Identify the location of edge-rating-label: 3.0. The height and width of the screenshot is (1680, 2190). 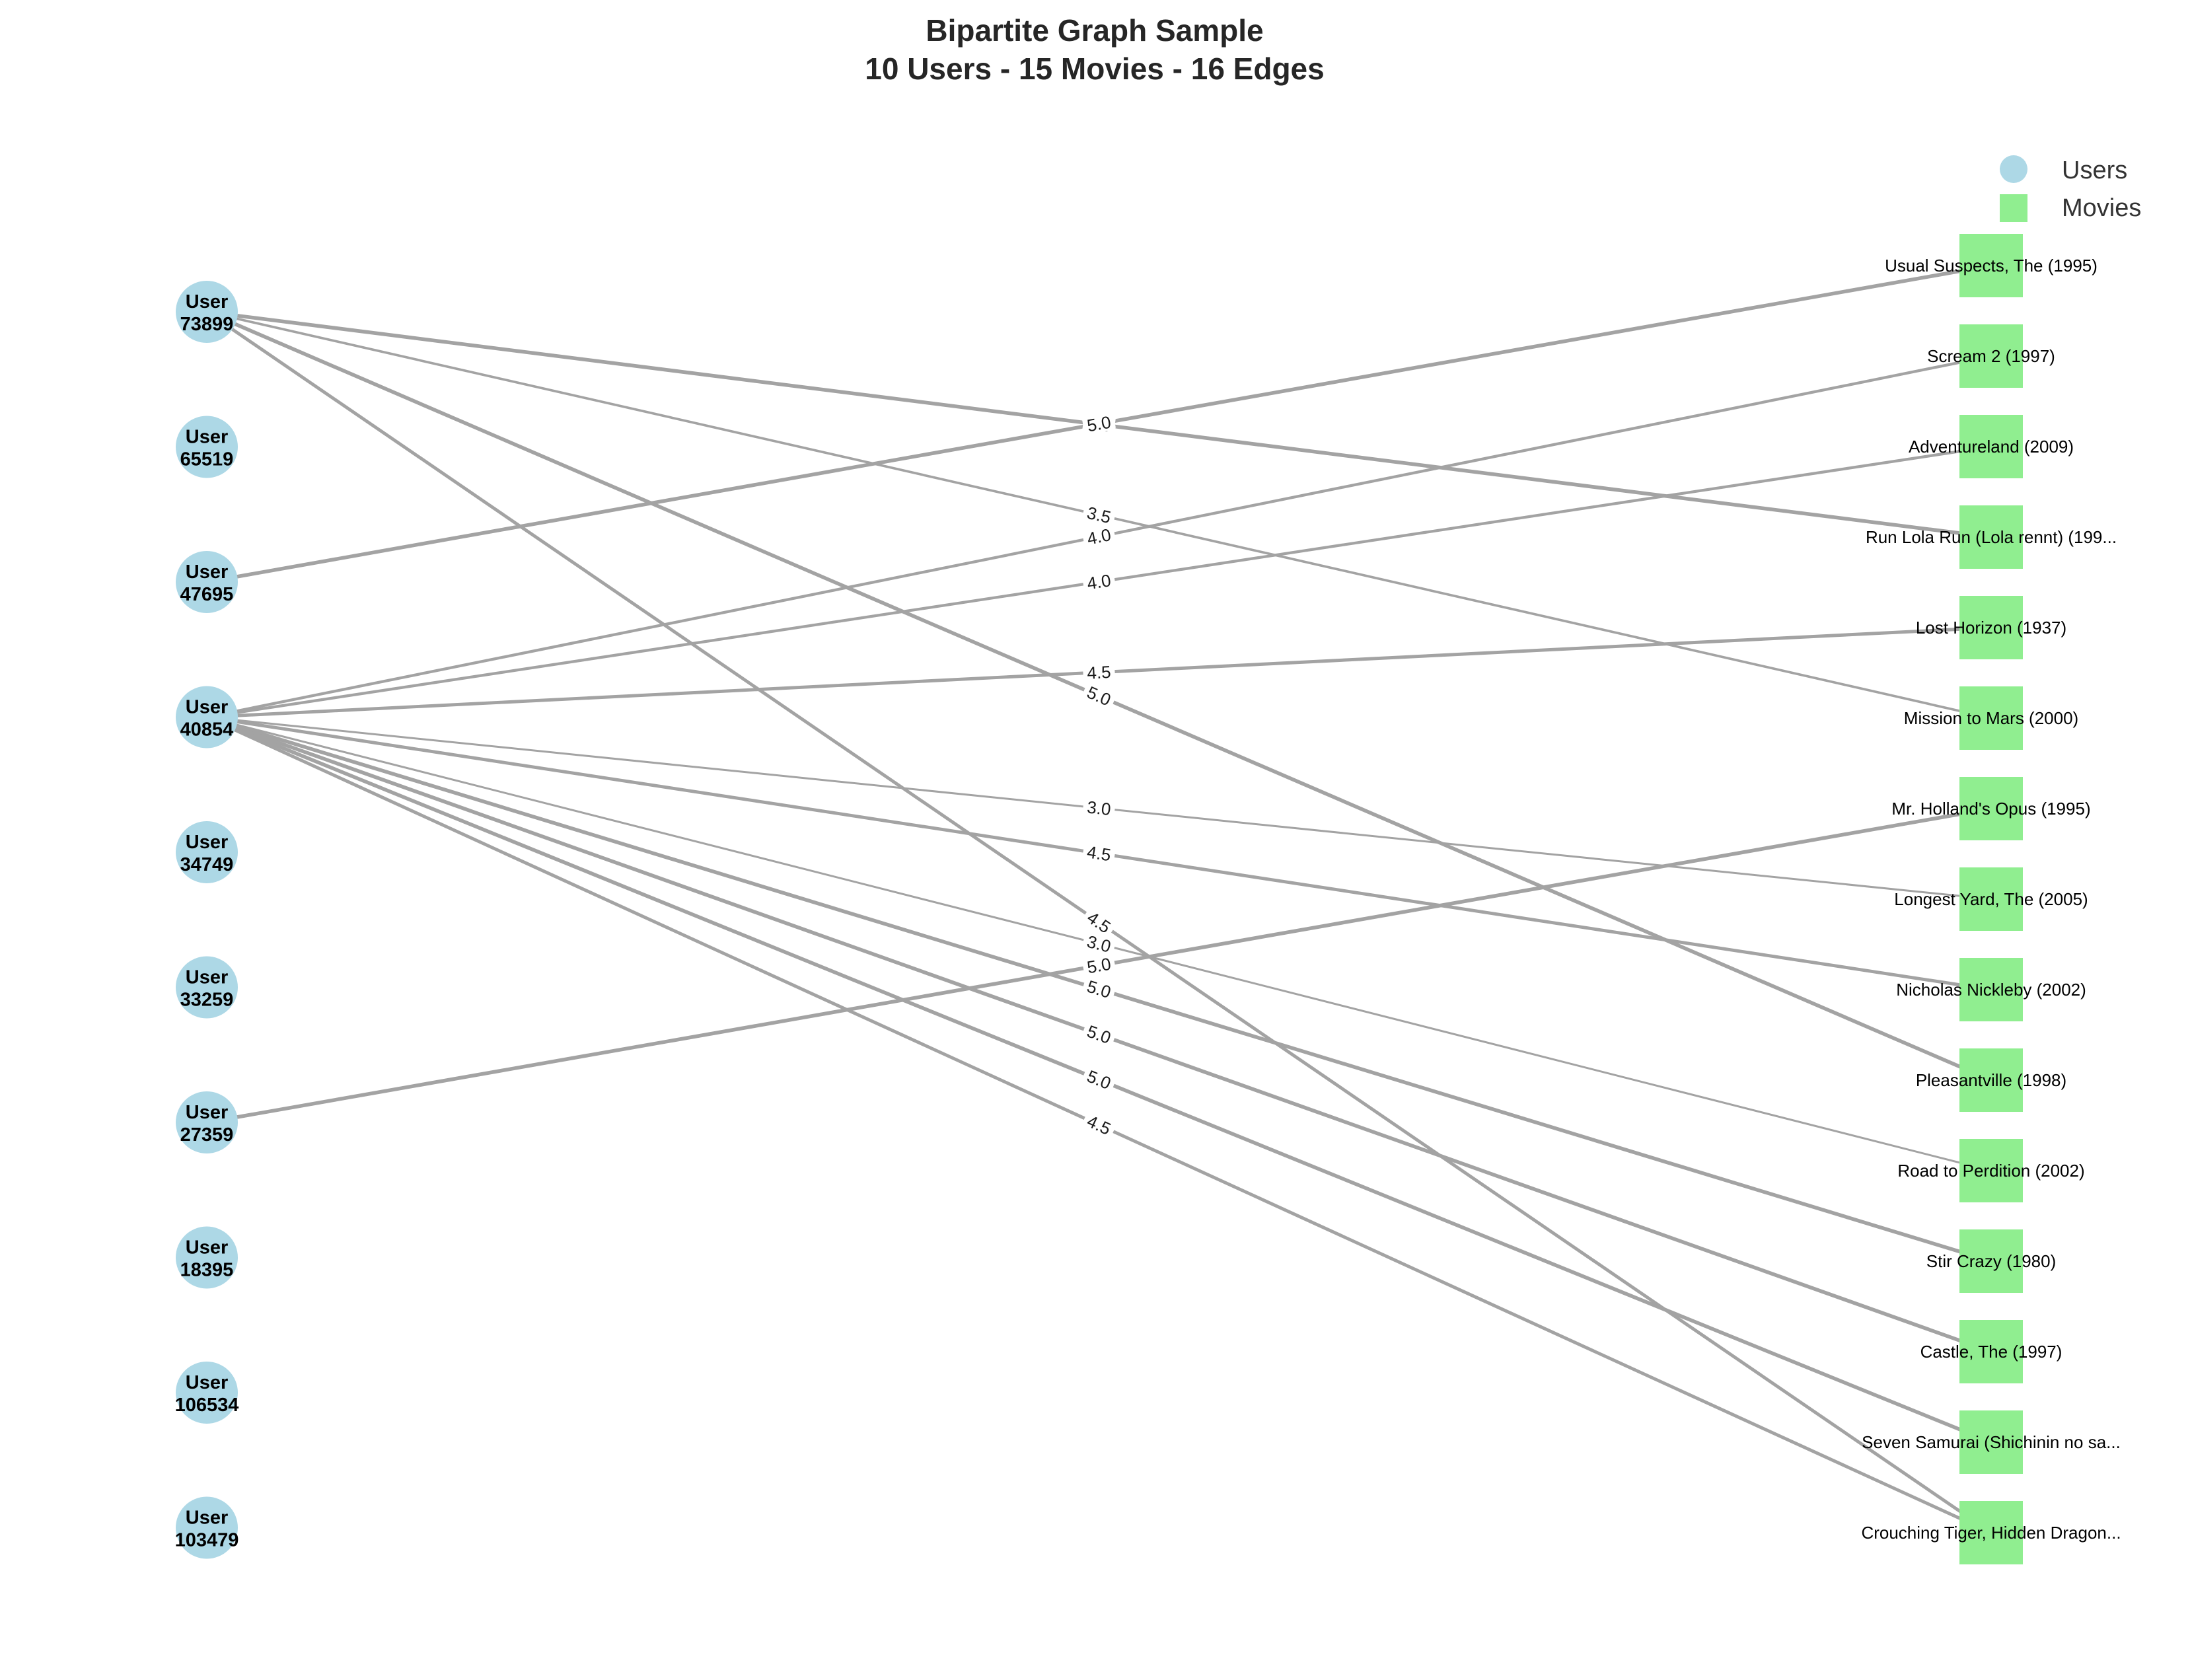
(1099, 808).